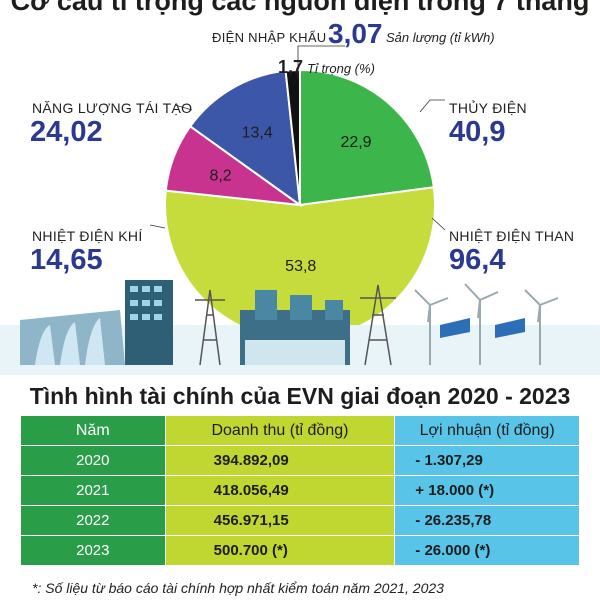 Image resolution: width=600 pixels, height=600 pixels. I want to click on leader-line-gas, so click(157, 226).